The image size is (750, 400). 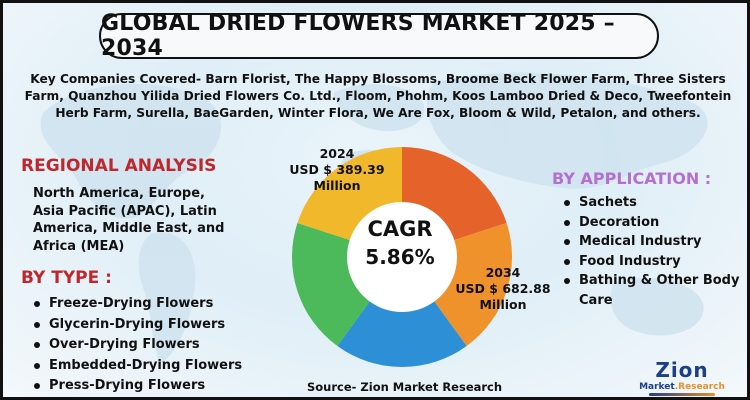 I want to click on logo-sub-accent: .Research, so click(x=699, y=387).